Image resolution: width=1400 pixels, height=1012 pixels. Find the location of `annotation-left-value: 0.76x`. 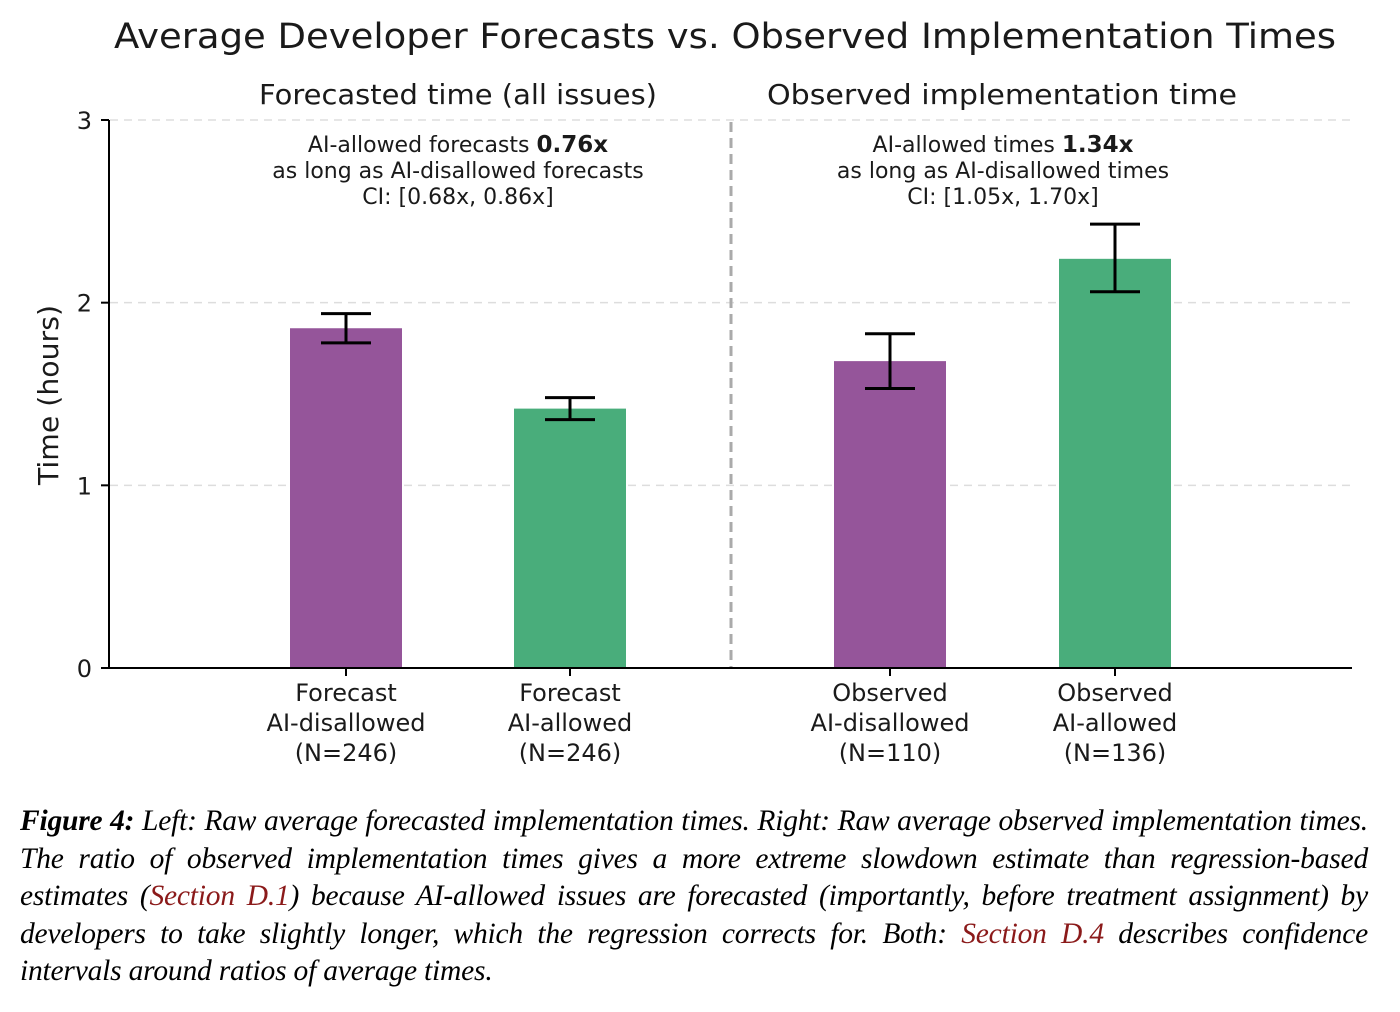

annotation-left-value: 0.76x is located at coordinates (572, 145).